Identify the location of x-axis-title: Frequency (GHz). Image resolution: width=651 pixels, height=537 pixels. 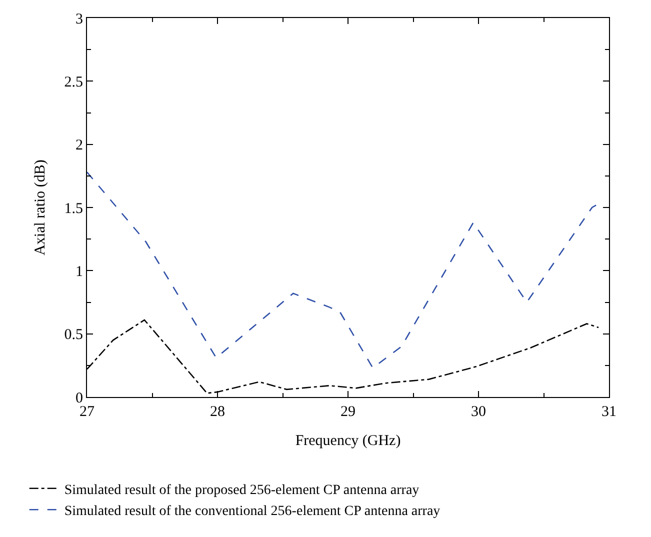
(348, 441).